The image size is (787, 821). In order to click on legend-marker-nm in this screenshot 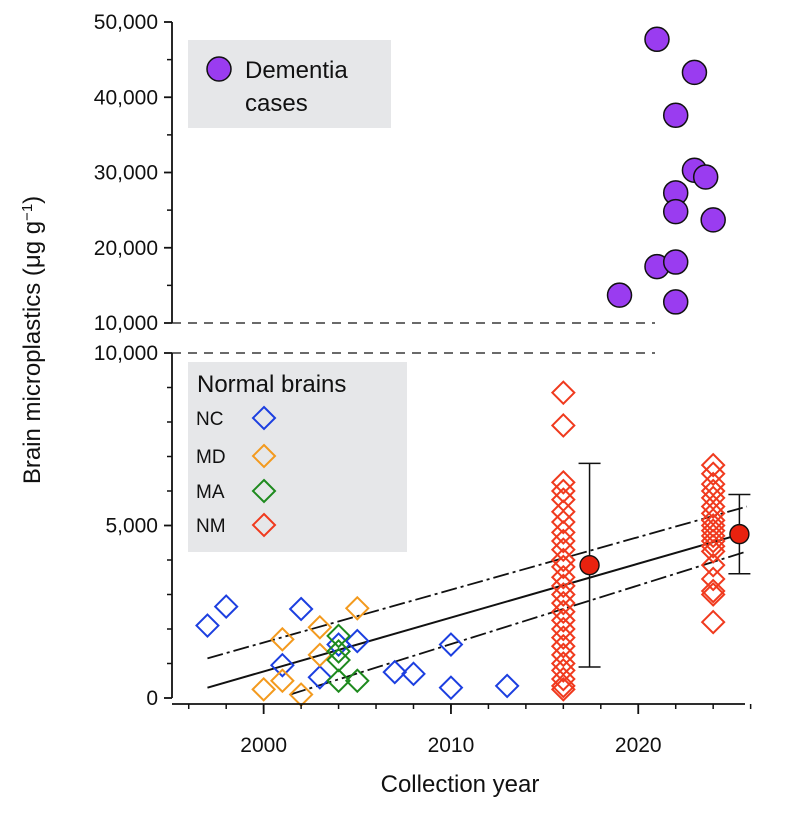, I will do `click(264, 525)`.